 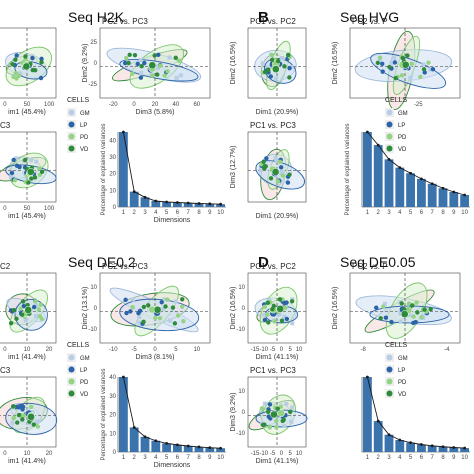 I want to click on panel-title: Seq DE0.2, so click(x=102, y=262).